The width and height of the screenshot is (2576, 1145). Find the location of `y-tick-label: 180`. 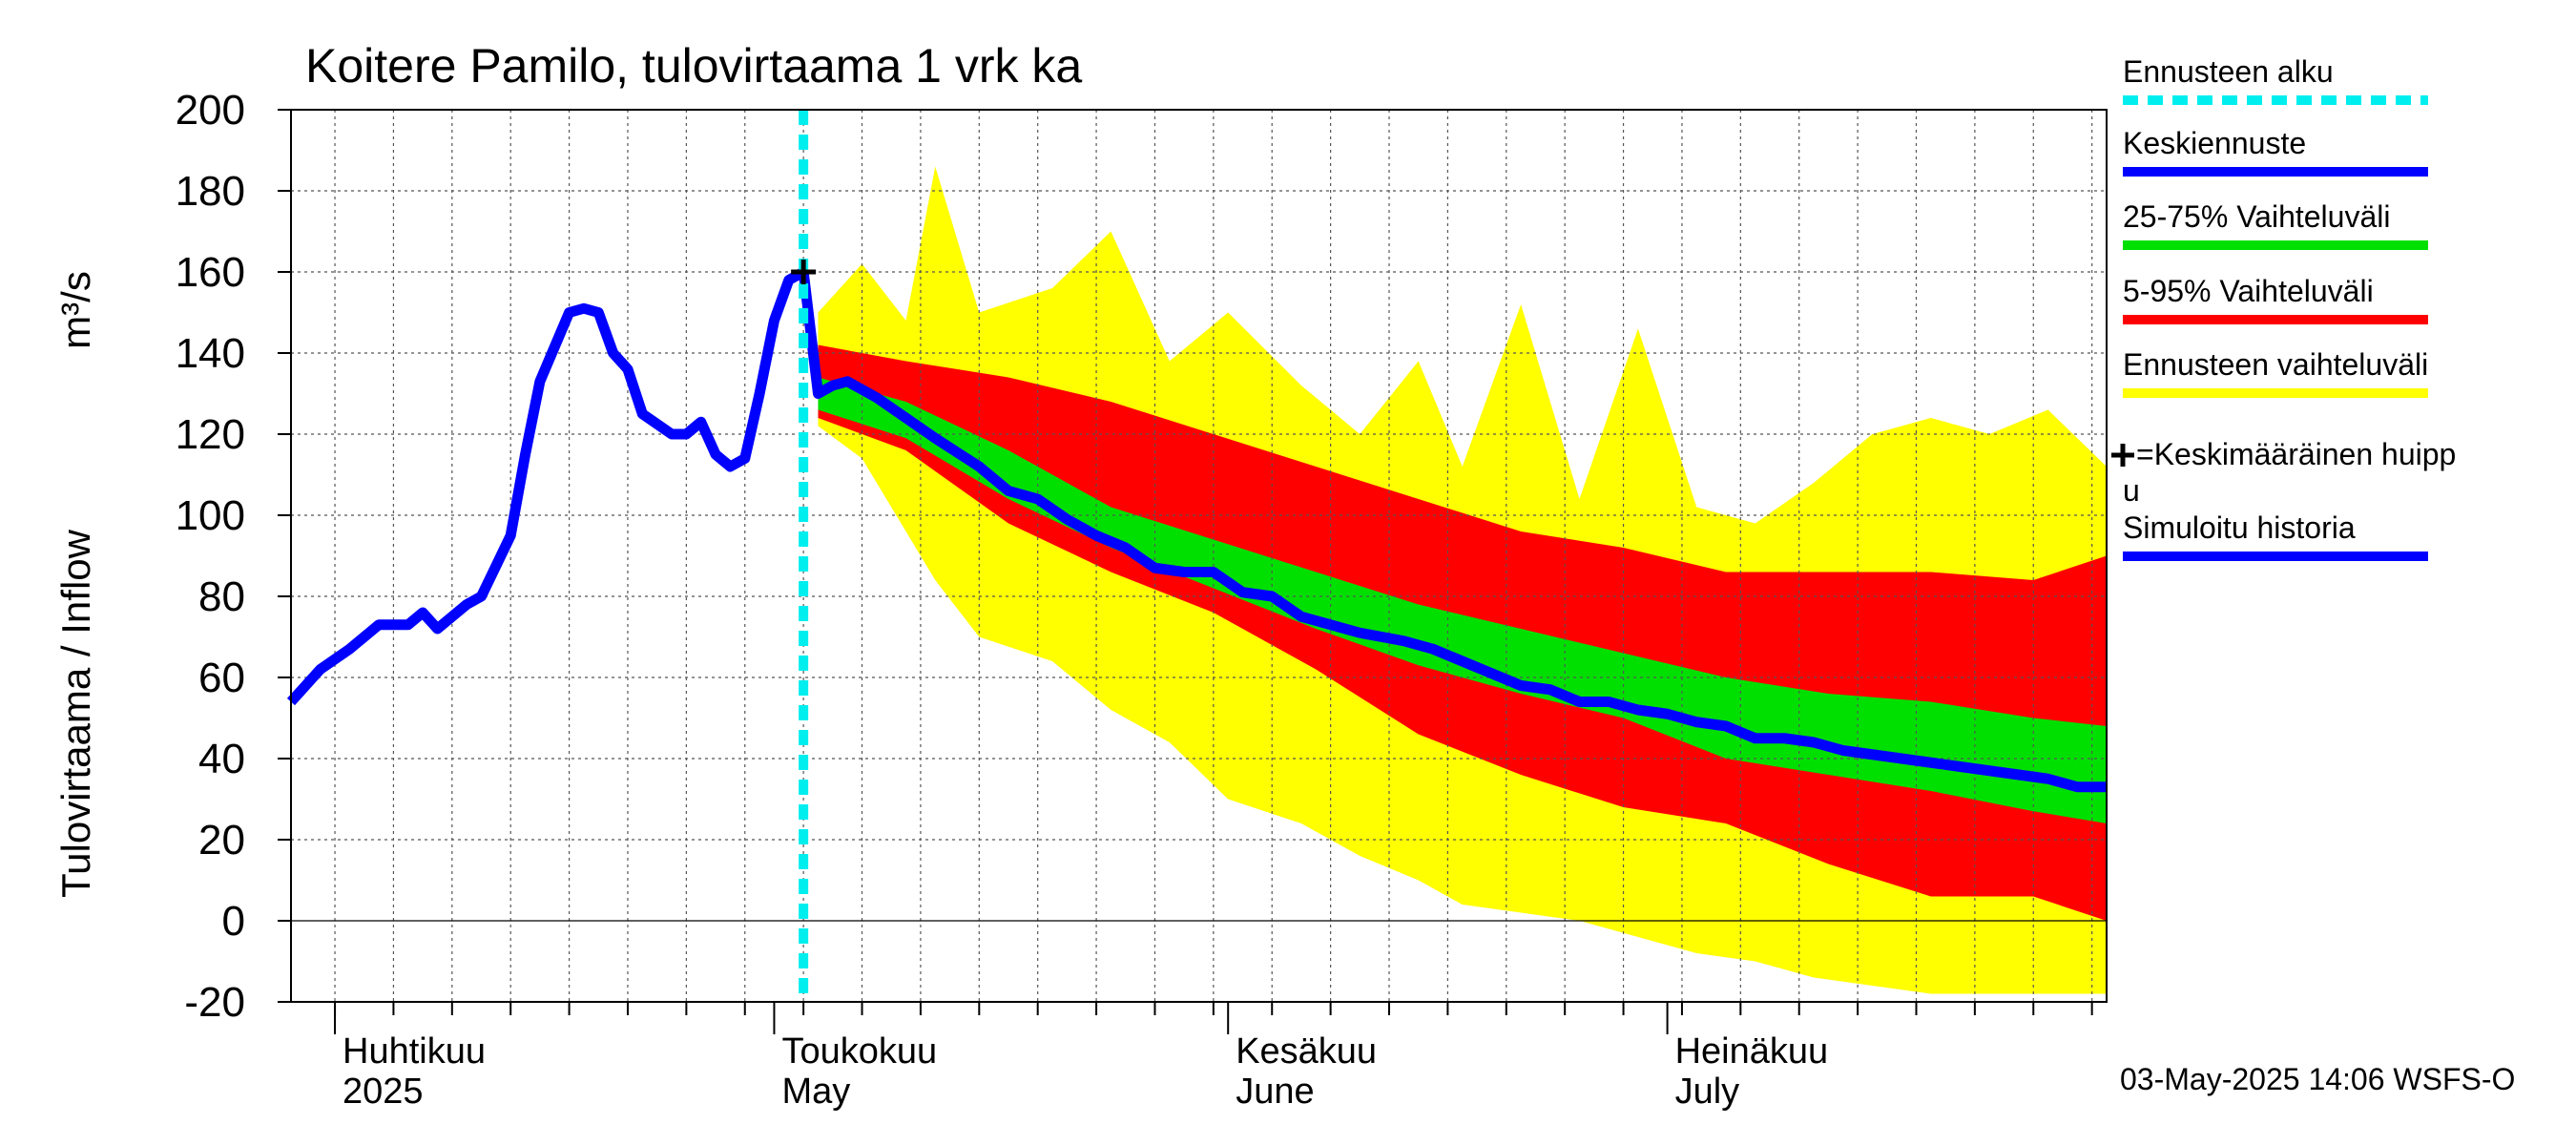

y-tick-label: 180 is located at coordinates (210, 192).